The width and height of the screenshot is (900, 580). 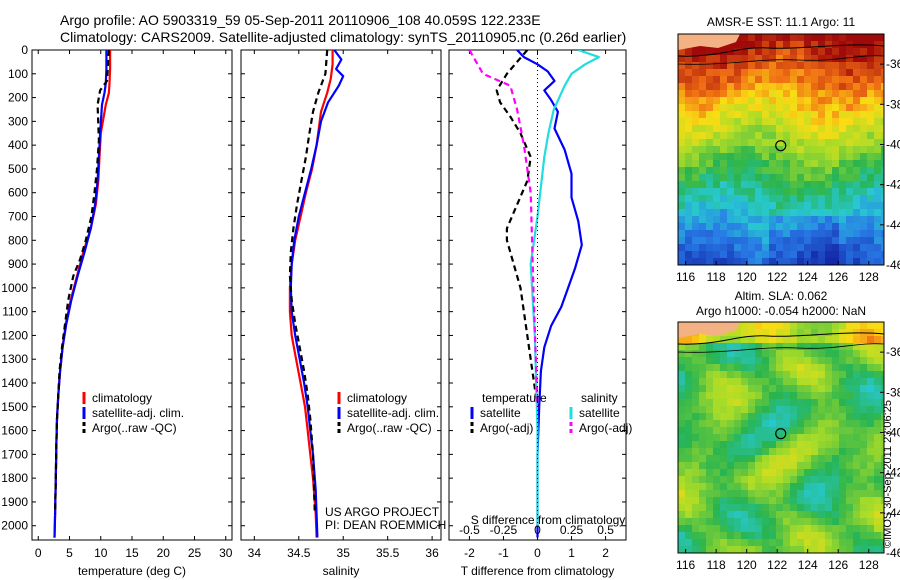 I want to click on series-group, so click(x=316, y=294).